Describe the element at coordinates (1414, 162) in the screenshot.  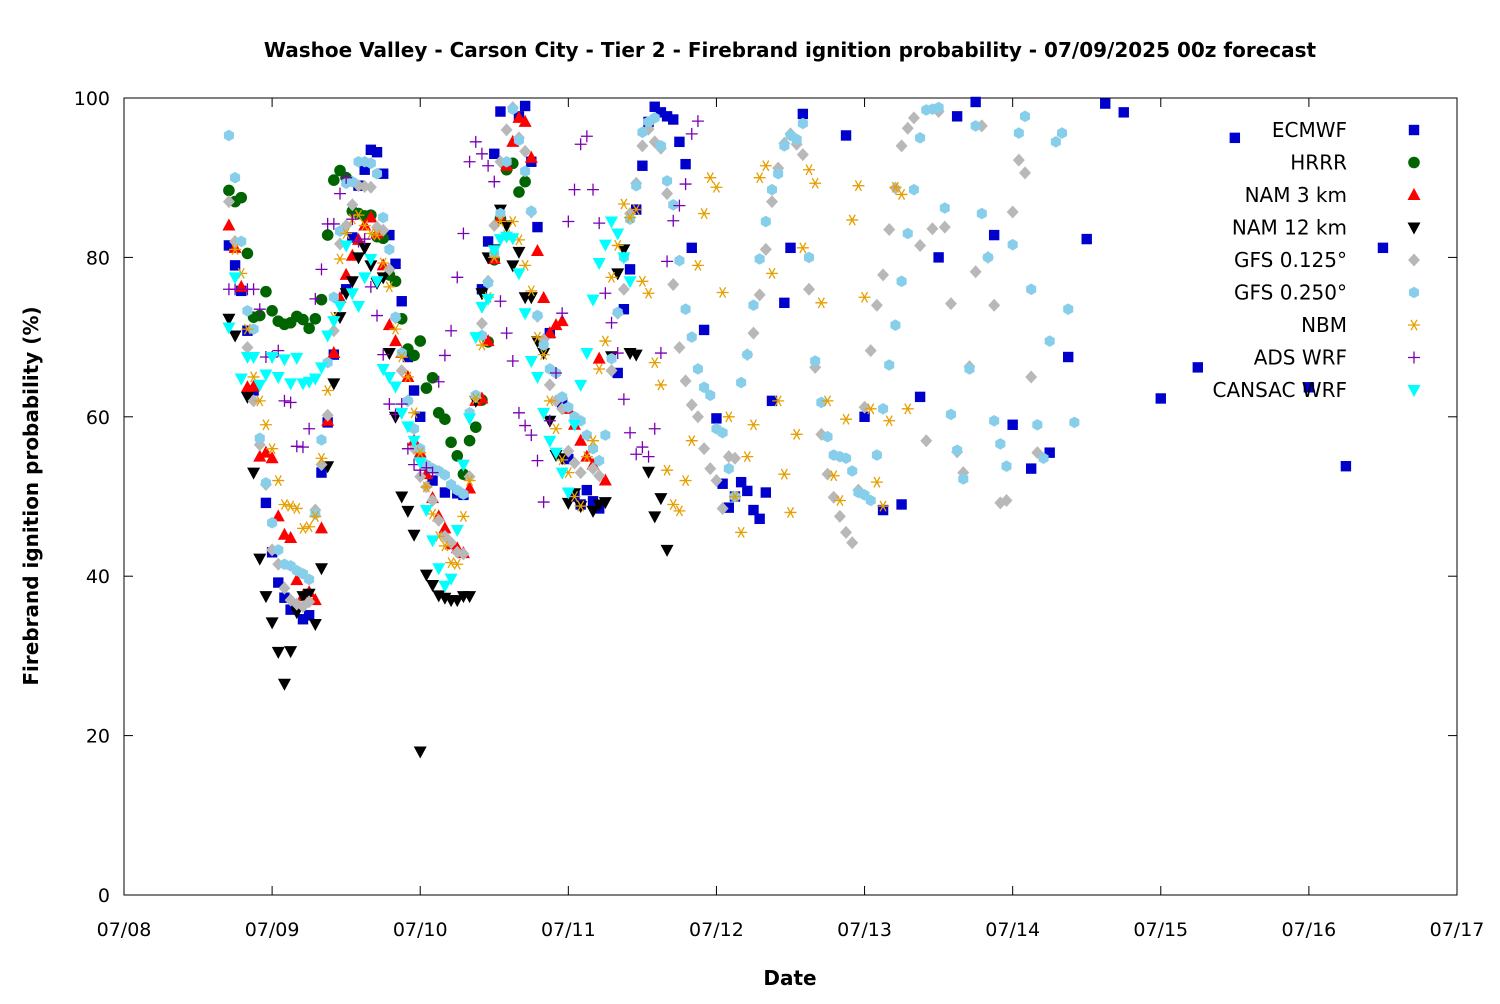
I see `legend-marker` at that location.